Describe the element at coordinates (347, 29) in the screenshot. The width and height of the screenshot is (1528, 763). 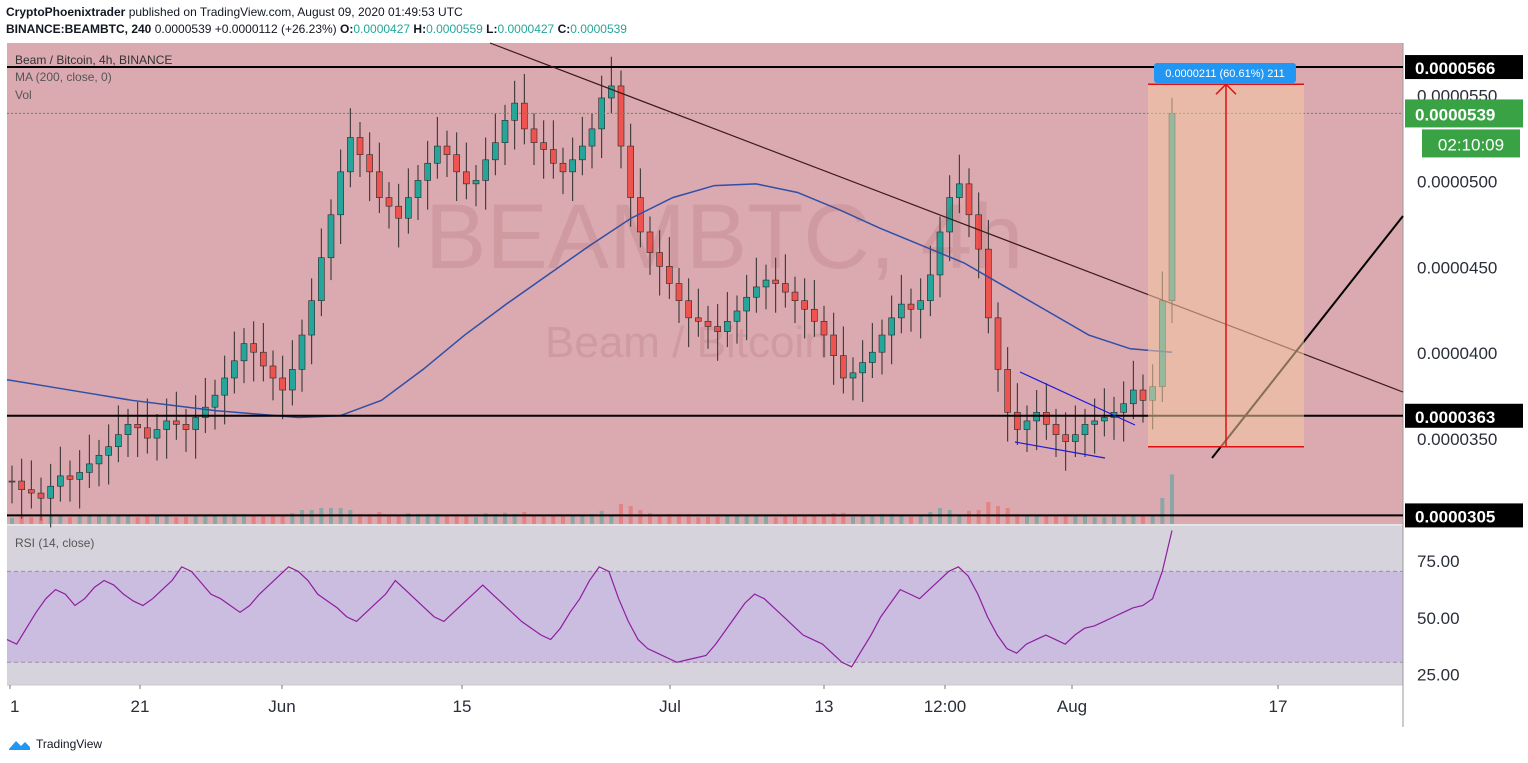
I see `open-label: O:` at that location.